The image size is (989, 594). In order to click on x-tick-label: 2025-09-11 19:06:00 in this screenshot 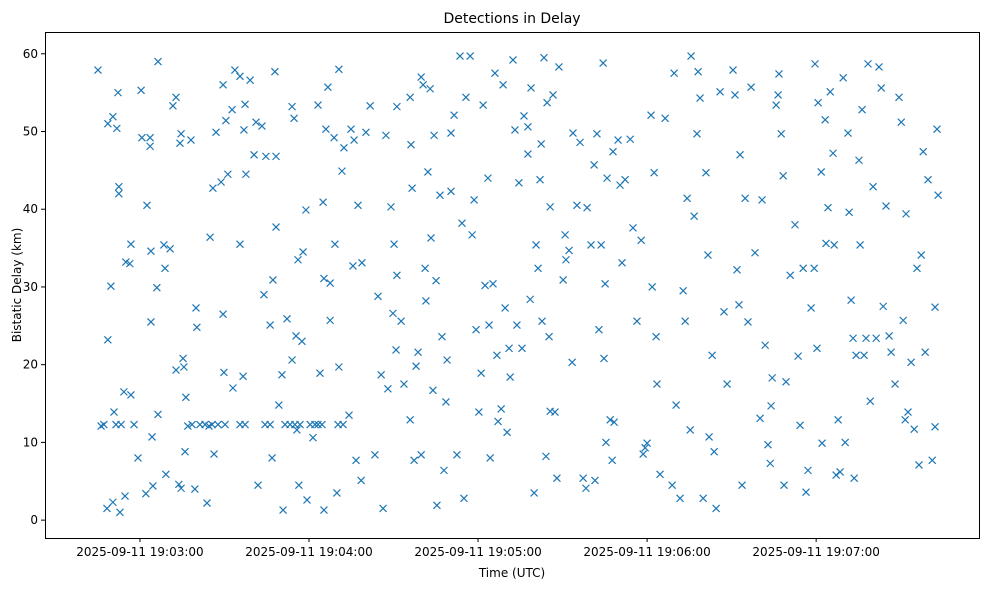, I will do `click(646, 552)`.